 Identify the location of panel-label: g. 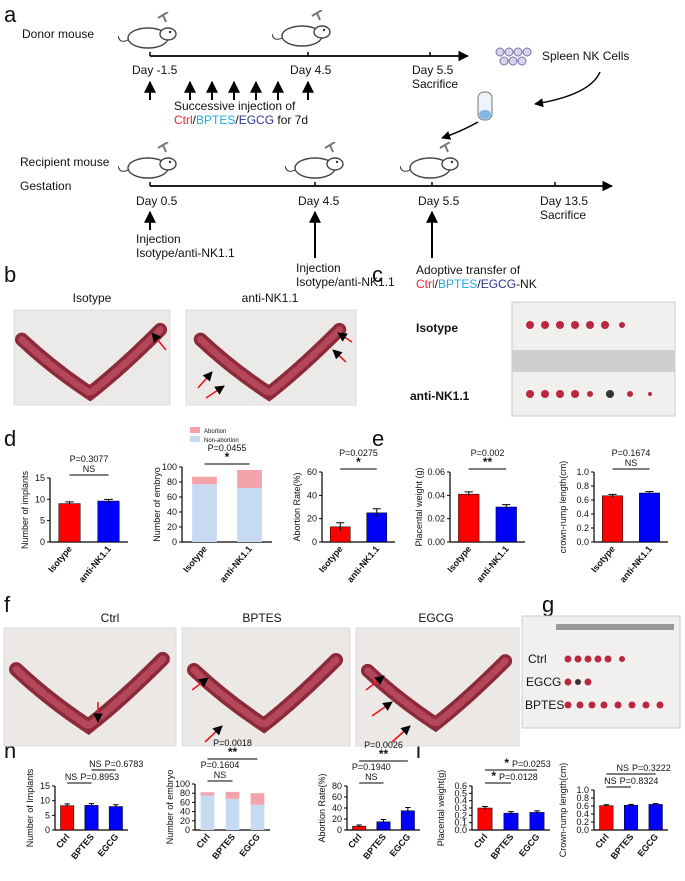
(548, 604).